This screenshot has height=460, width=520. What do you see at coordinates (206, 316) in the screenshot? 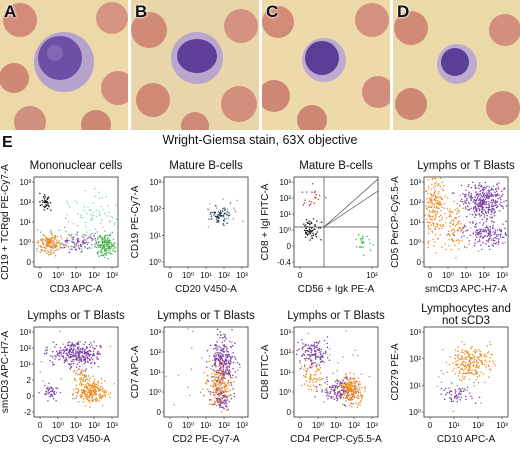
I see `plot-title: Lymphs or T Blasts` at bounding box center [206, 316].